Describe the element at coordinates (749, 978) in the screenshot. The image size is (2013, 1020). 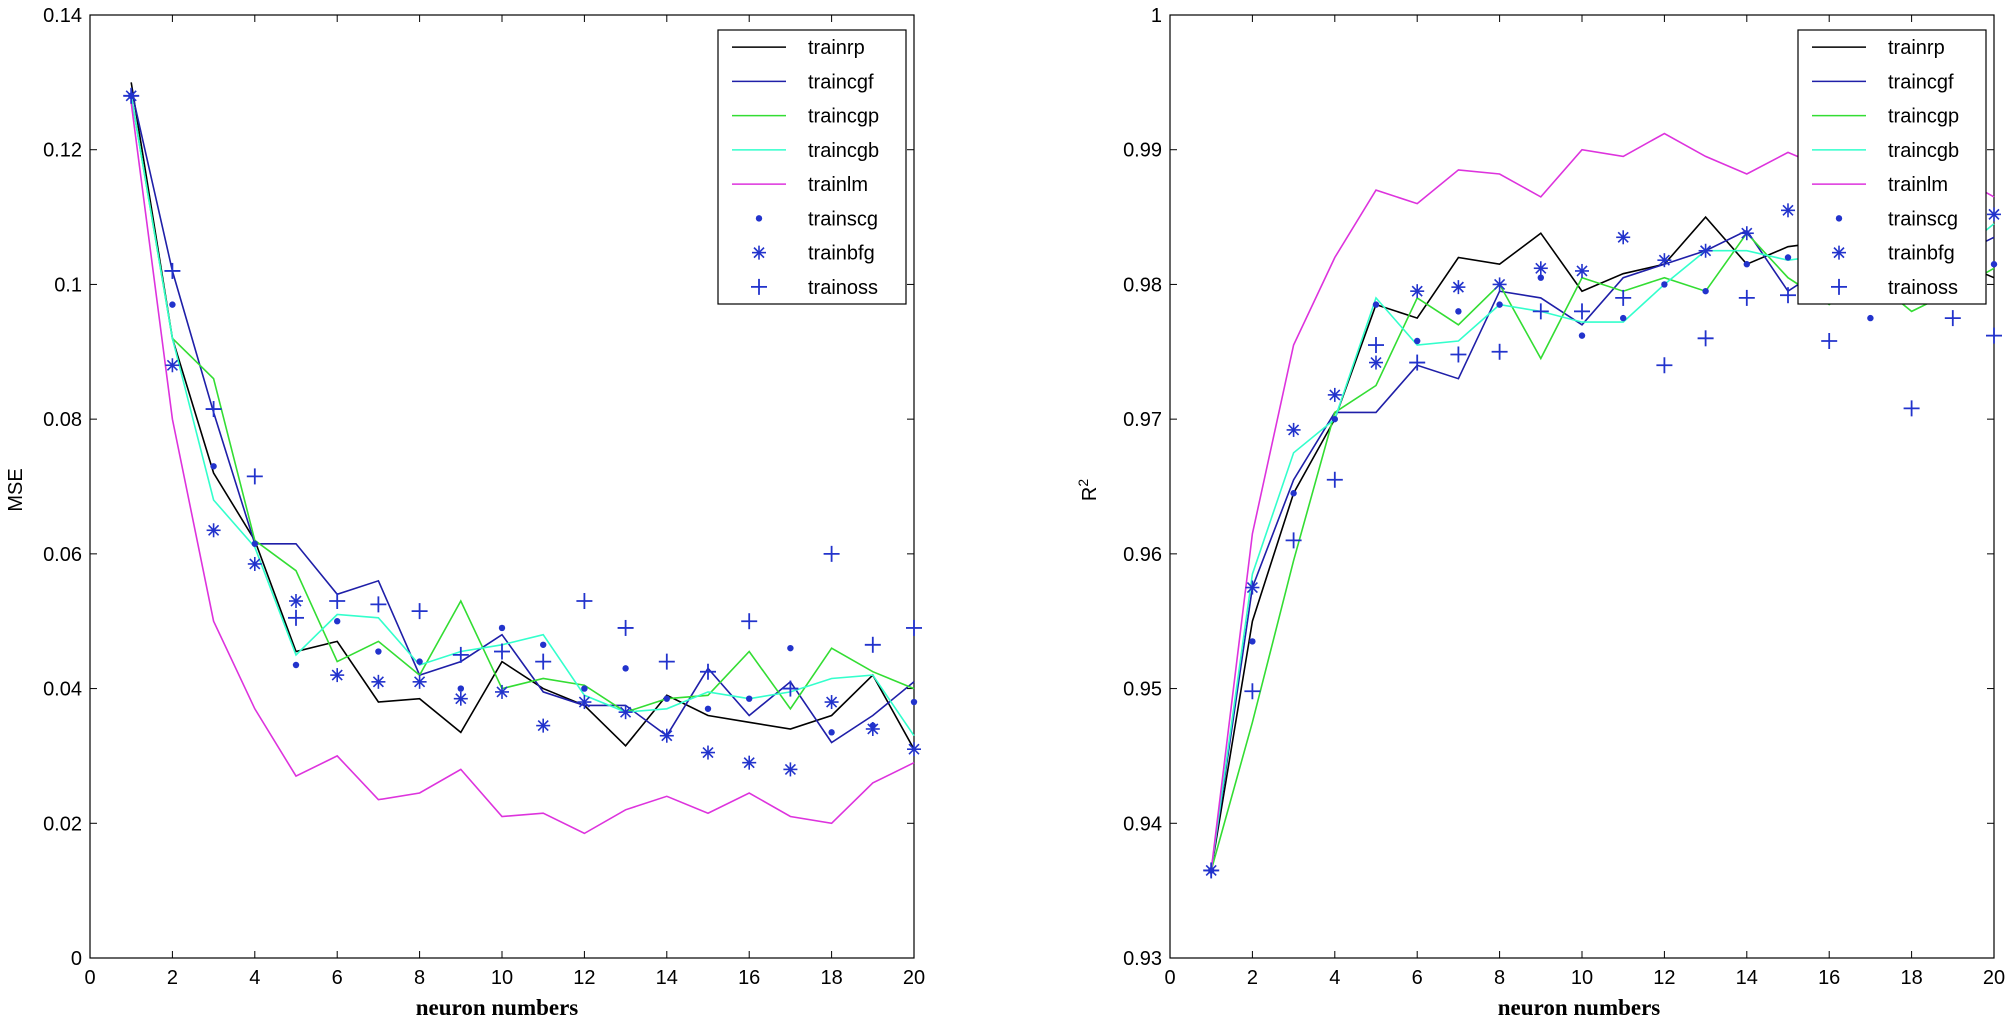
I see `mse-x-tick-label: 16` at that location.